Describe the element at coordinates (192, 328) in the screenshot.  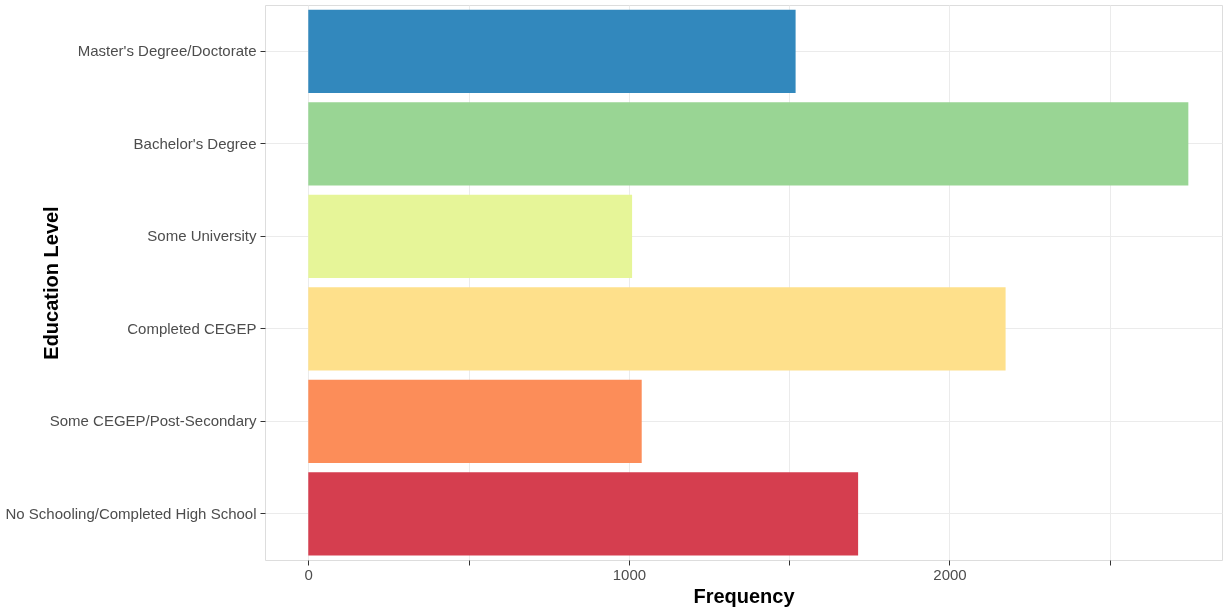
I see `y-tick-label: Completed CEGEP` at that location.